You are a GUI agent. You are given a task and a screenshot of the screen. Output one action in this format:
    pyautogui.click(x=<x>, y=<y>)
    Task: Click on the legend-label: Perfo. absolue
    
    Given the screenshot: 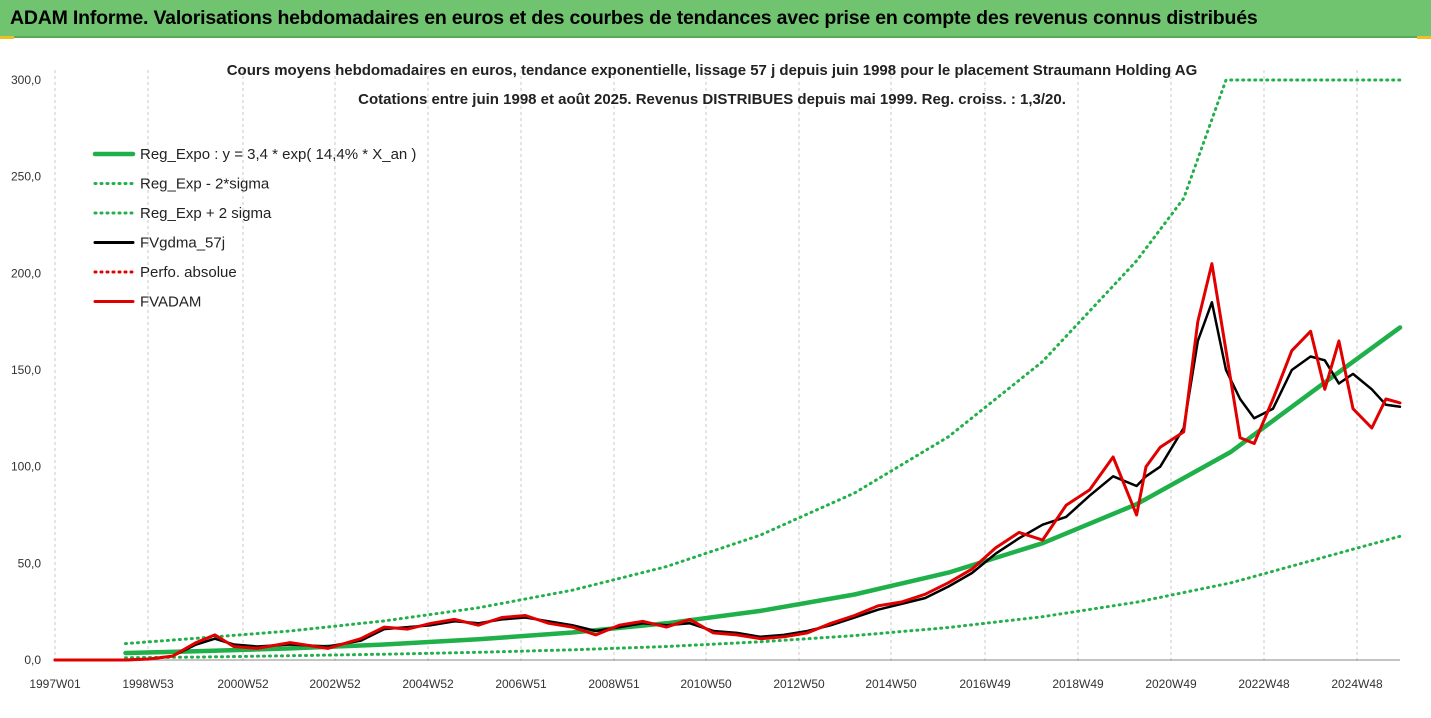 What is the action you would take?
    pyautogui.click(x=188, y=272)
    